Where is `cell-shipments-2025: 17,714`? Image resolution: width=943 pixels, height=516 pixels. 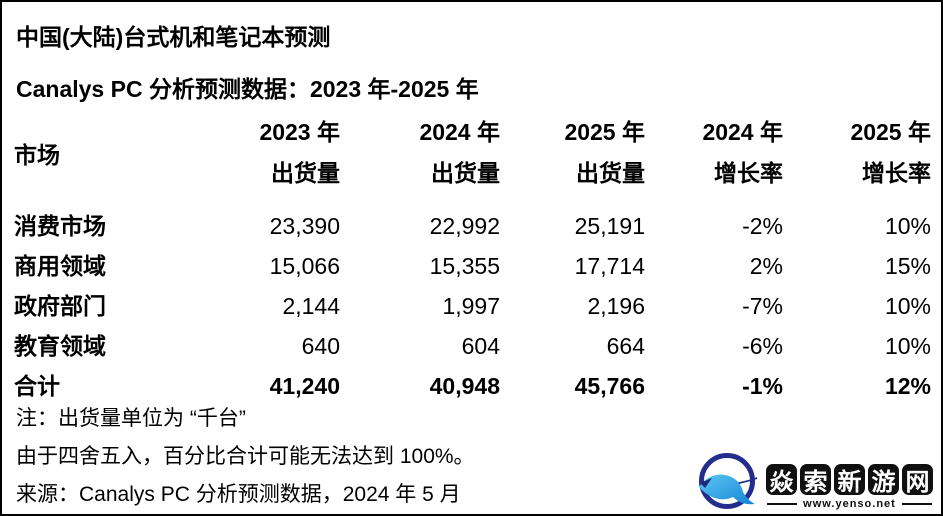
cell-shipments-2025: 17,714 is located at coordinates (609, 266).